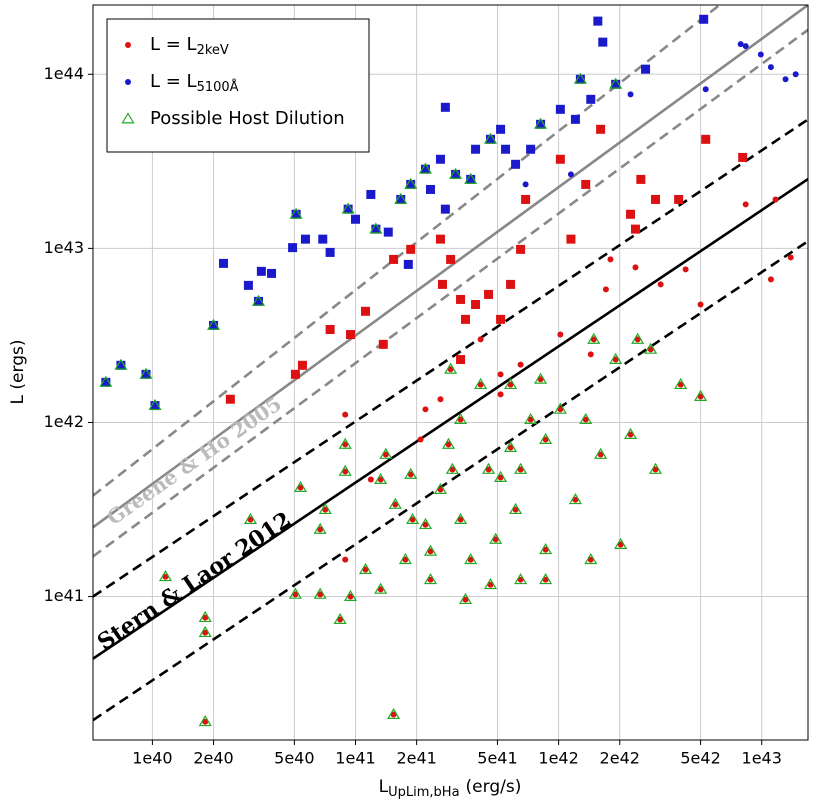 This screenshot has width=830, height=804. What do you see at coordinates (173, 81) in the screenshot?
I see `legend-name: L = L` at bounding box center [173, 81].